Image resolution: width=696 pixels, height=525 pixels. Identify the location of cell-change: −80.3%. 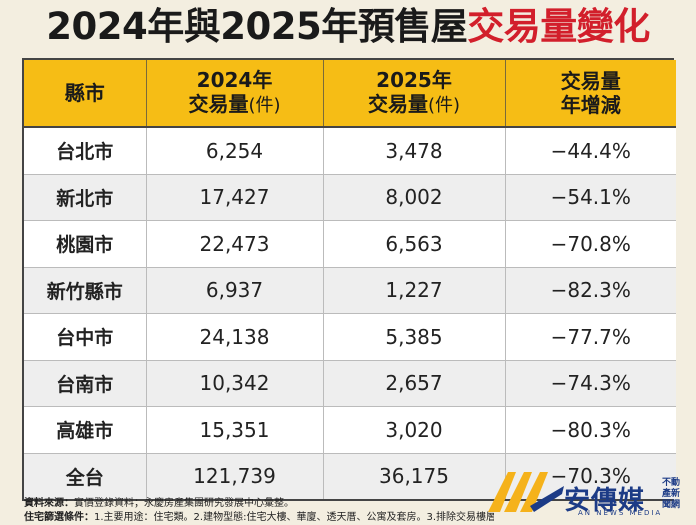
(590, 429).